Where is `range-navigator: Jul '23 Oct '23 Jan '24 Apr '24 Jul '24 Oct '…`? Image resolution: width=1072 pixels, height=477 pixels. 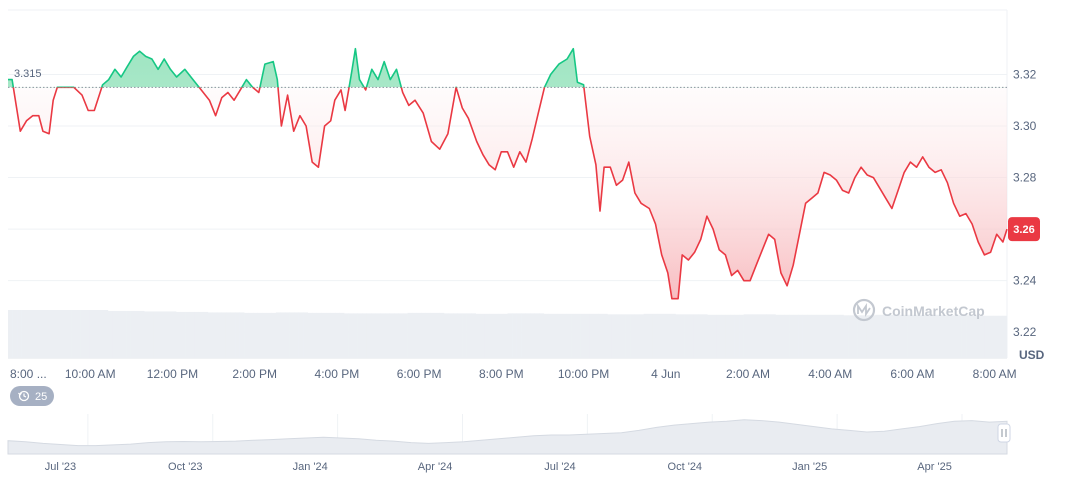
range-navigator: Jul '23 Oct '23 Jan '24 Apr '24 Jul '24 Oct '… is located at coordinates (509, 443).